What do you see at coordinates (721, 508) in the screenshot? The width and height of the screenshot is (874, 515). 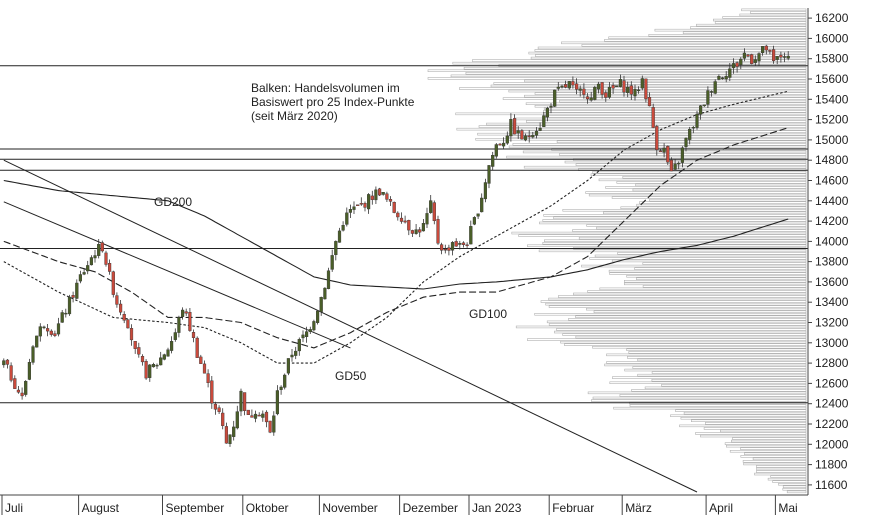 I see `x-tick-label: April` at bounding box center [721, 508].